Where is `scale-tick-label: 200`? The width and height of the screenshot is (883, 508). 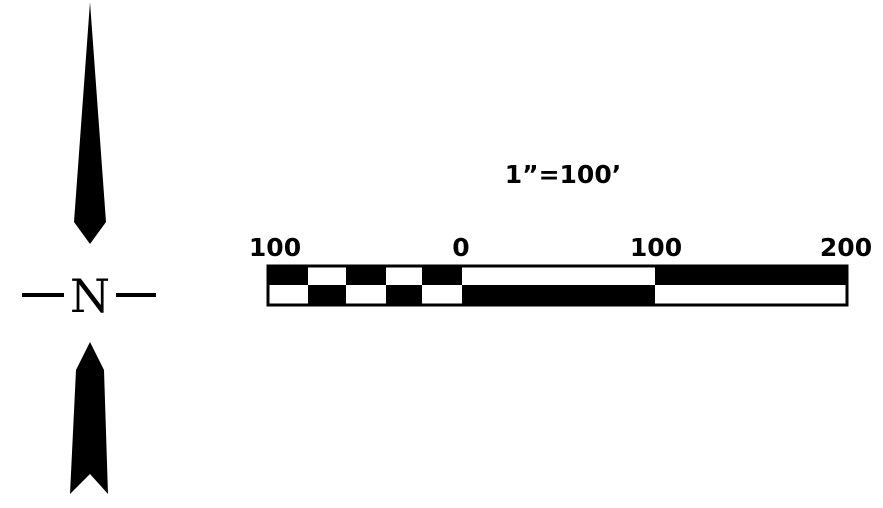 scale-tick-label: 200 is located at coordinates (846, 247).